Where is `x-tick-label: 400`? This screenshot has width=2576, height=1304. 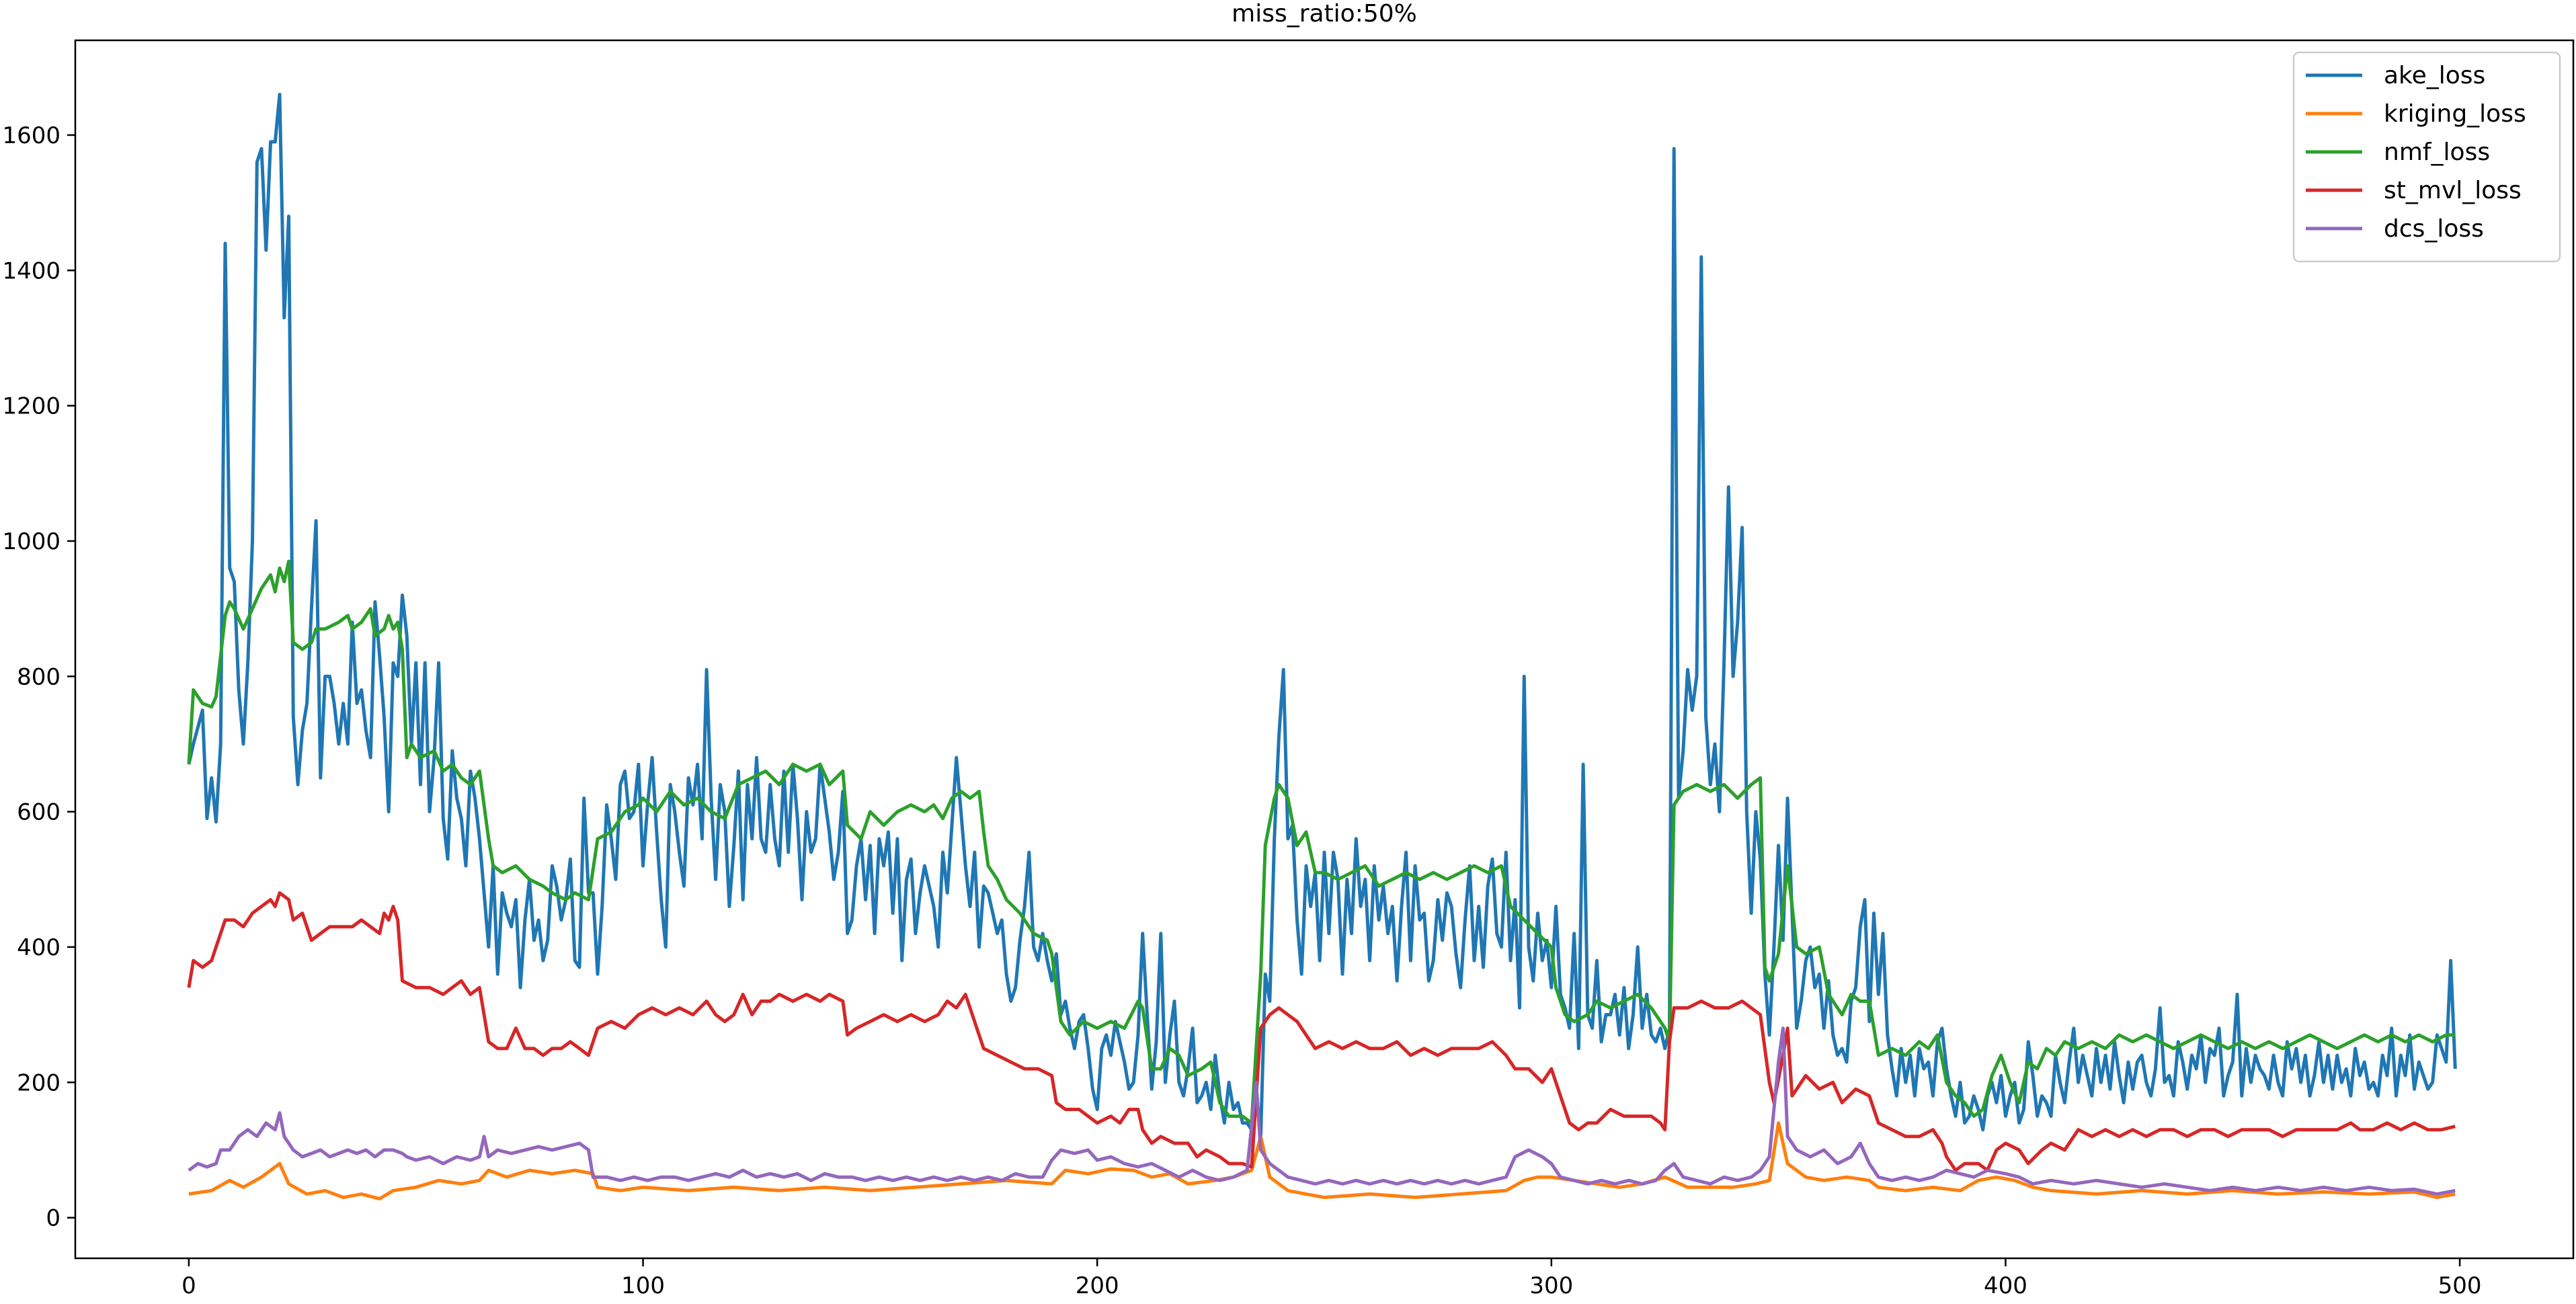
x-tick-label: 400 is located at coordinates (2005, 1286).